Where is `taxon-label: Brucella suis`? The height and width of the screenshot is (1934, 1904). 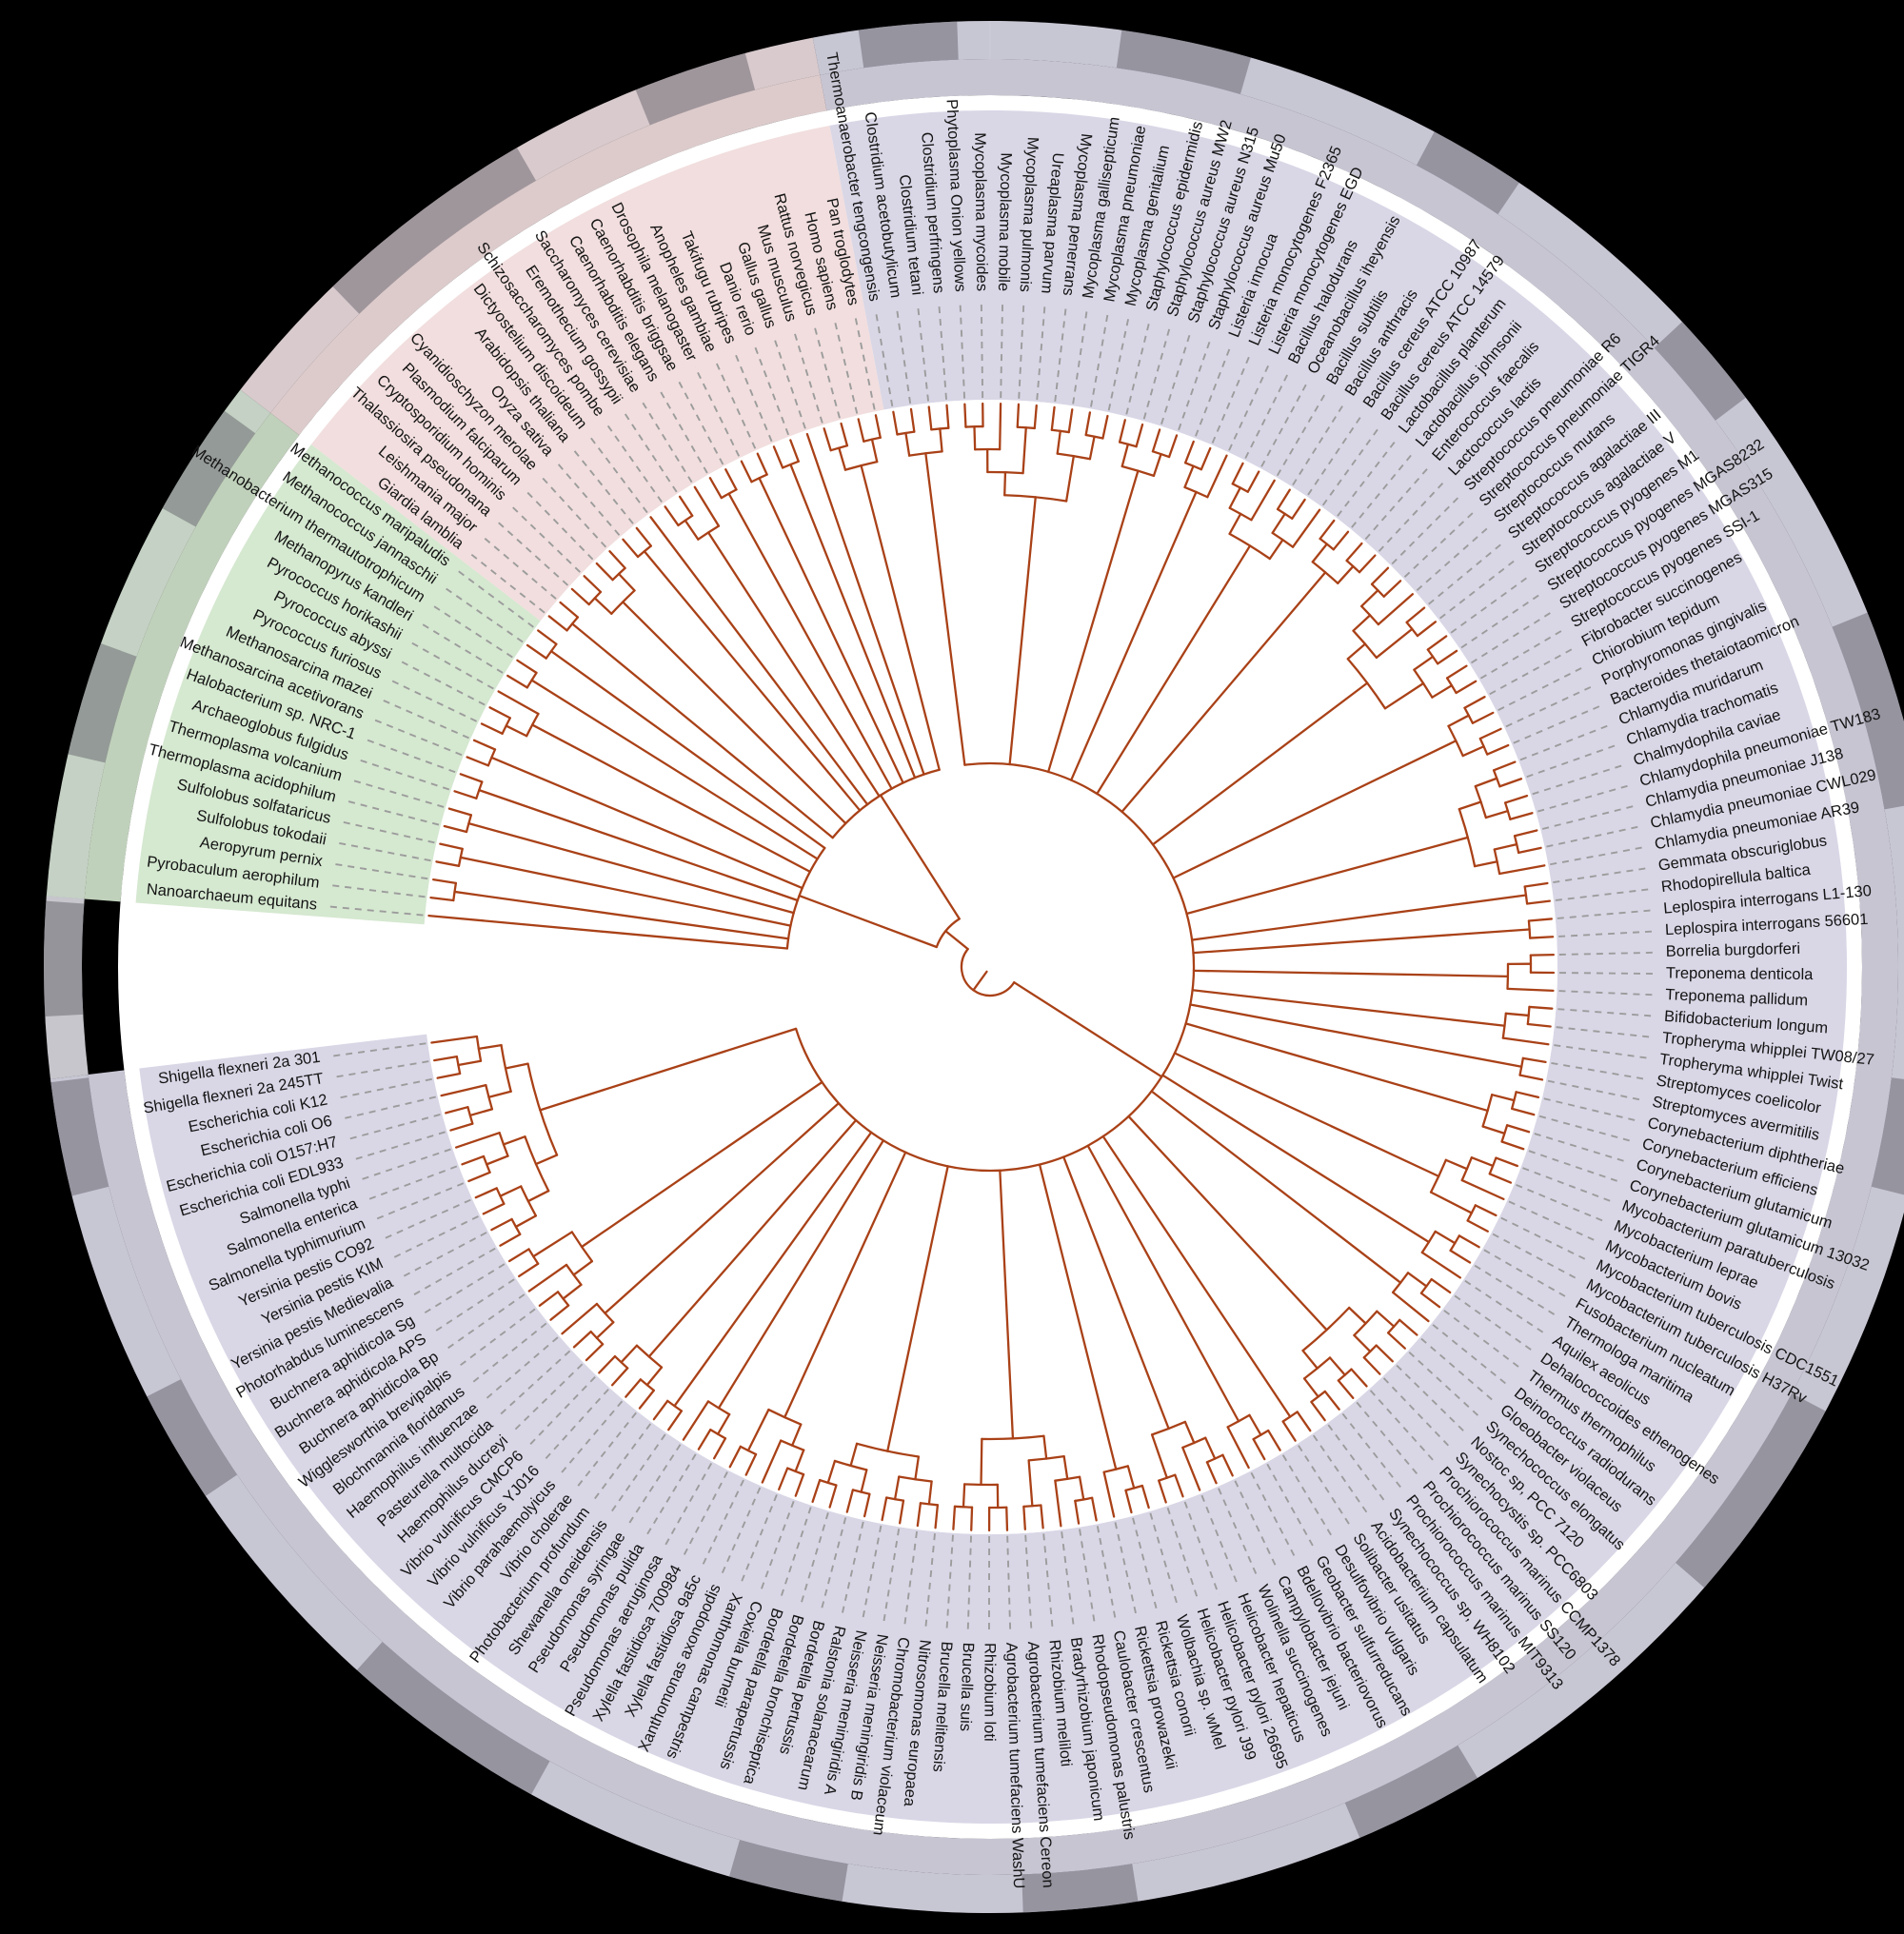
taxon-label: Brucella suis is located at coordinates (967, 1687).